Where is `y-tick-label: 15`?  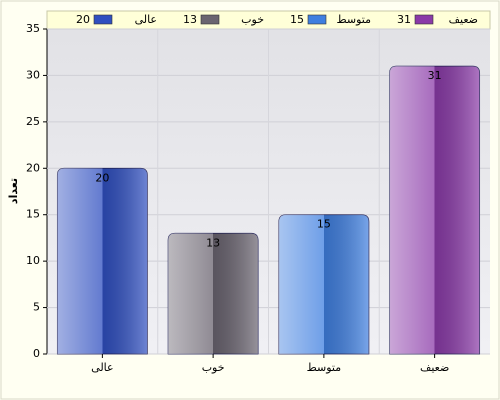 y-tick-label: 15 is located at coordinates (33, 214).